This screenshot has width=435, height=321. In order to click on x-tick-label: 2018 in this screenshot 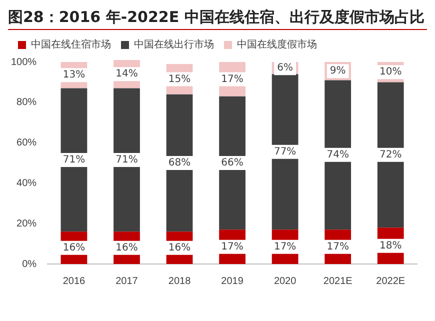, I will do `click(180, 281)`.